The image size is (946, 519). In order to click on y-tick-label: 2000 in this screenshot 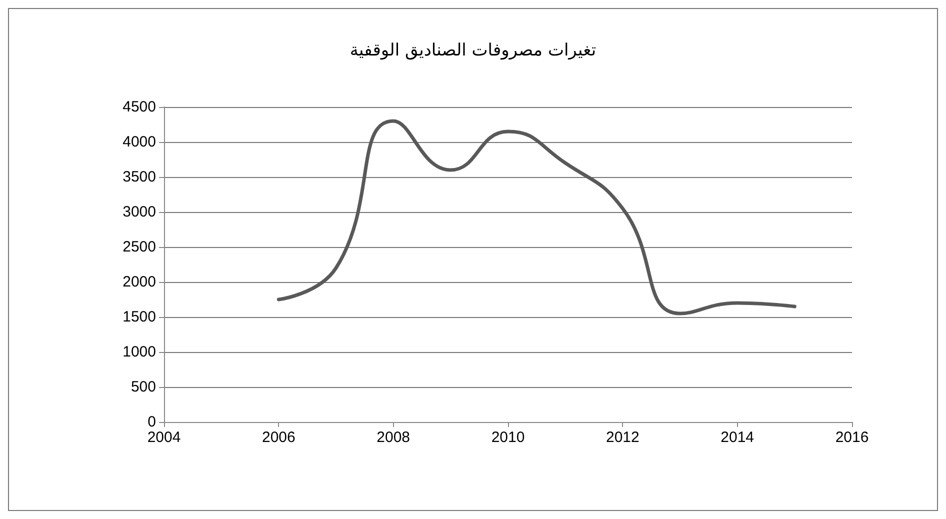, I will do `click(139, 282)`.